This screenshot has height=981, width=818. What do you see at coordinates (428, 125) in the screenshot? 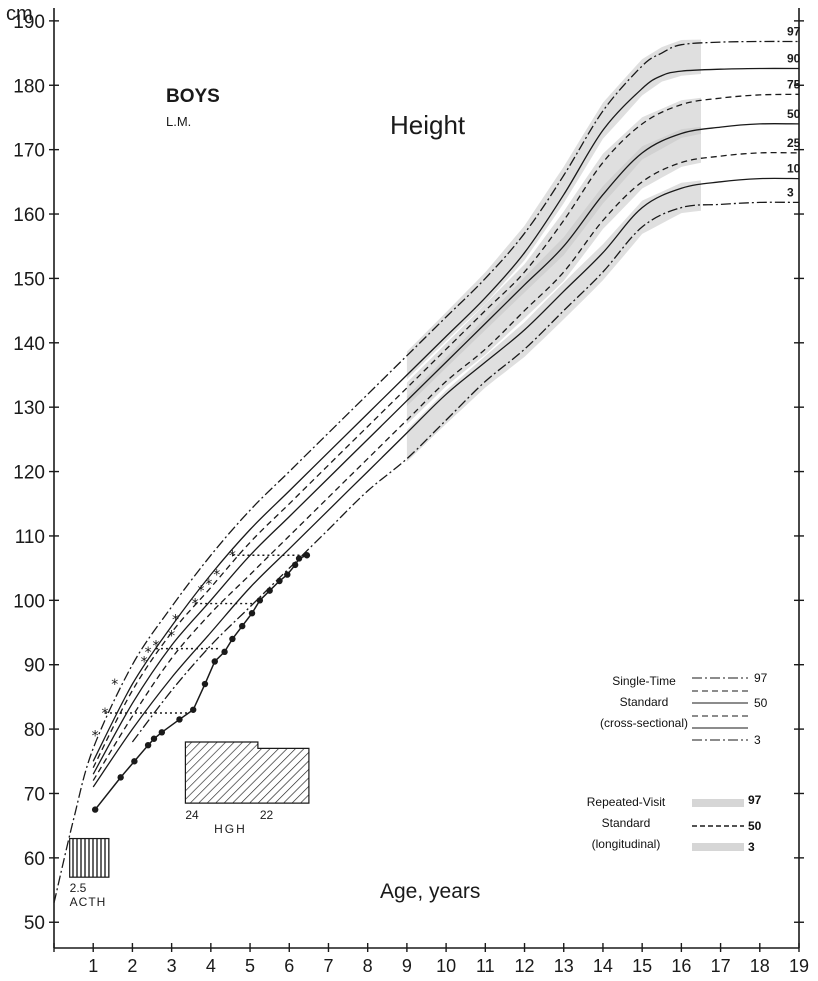
I see `chart-title: Height` at bounding box center [428, 125].